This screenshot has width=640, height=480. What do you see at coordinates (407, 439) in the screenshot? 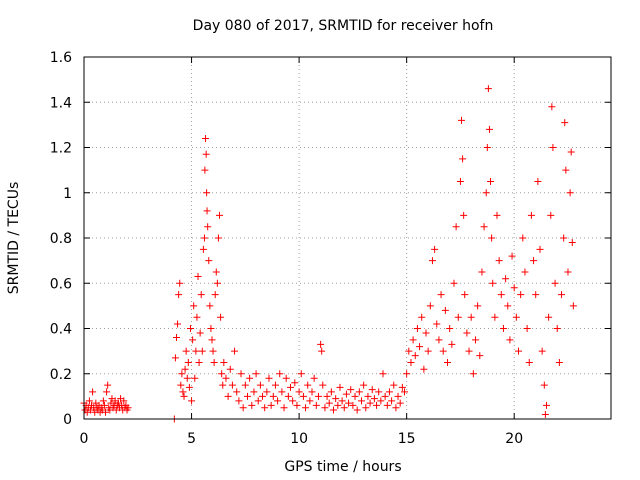
I see `x-tick-label: 15` at bounding box center [407, 439].